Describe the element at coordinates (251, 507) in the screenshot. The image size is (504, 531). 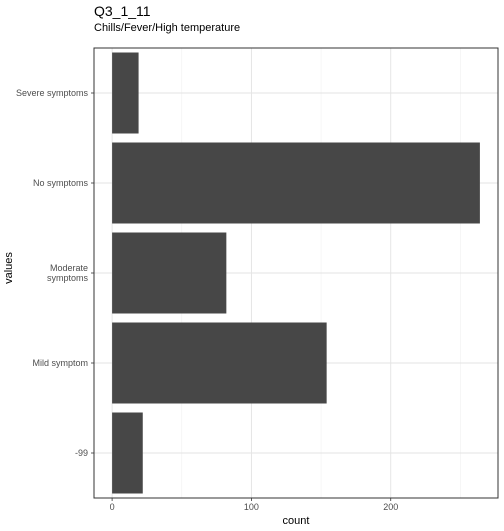
I see `x-tick-label: 100` at that location.